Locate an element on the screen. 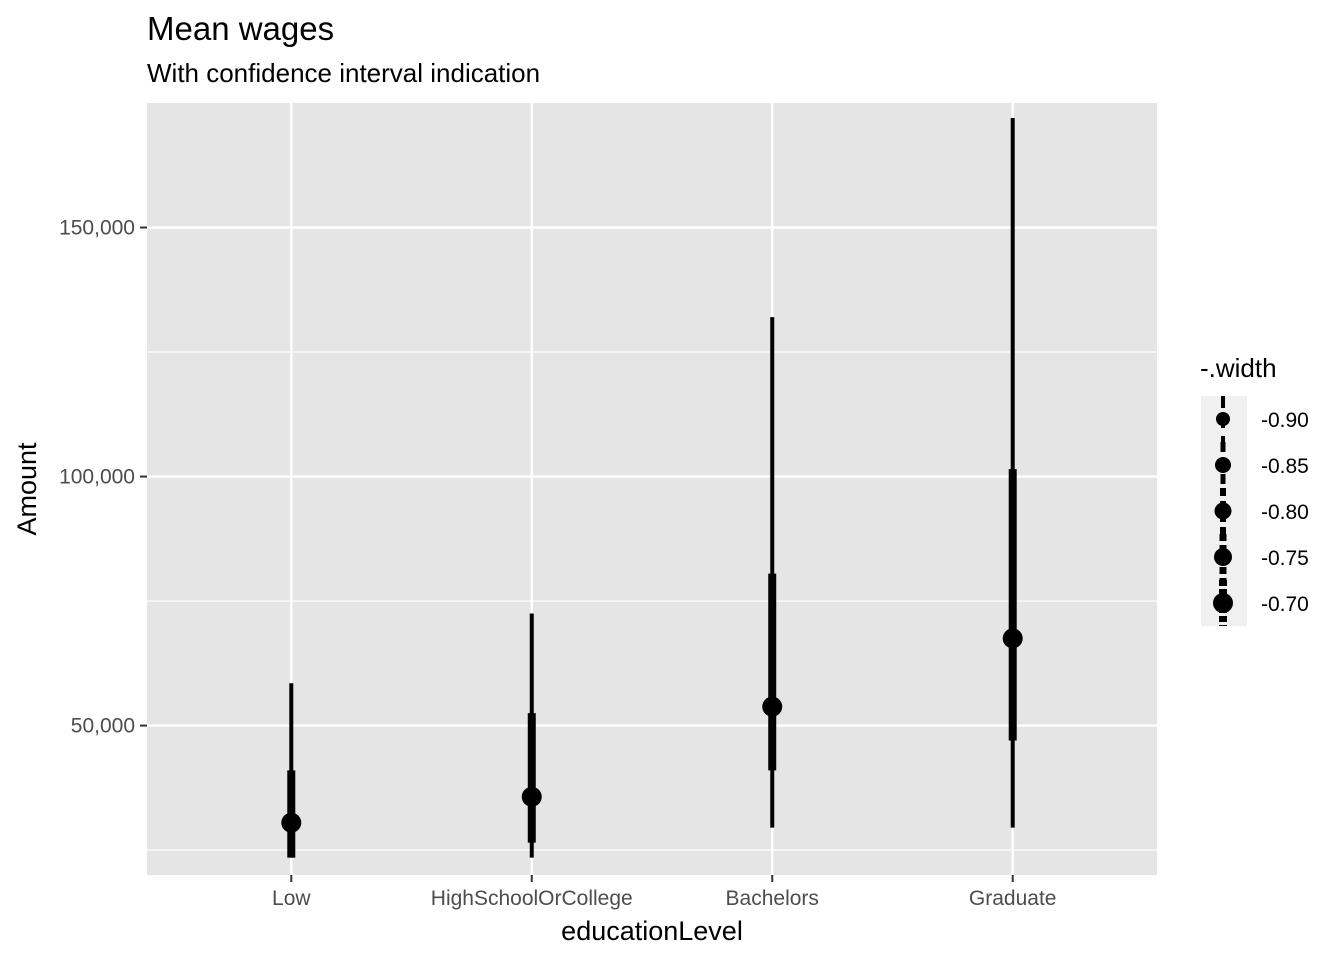  y-tick-label: 150,000 is located at coordinates (97, 228).